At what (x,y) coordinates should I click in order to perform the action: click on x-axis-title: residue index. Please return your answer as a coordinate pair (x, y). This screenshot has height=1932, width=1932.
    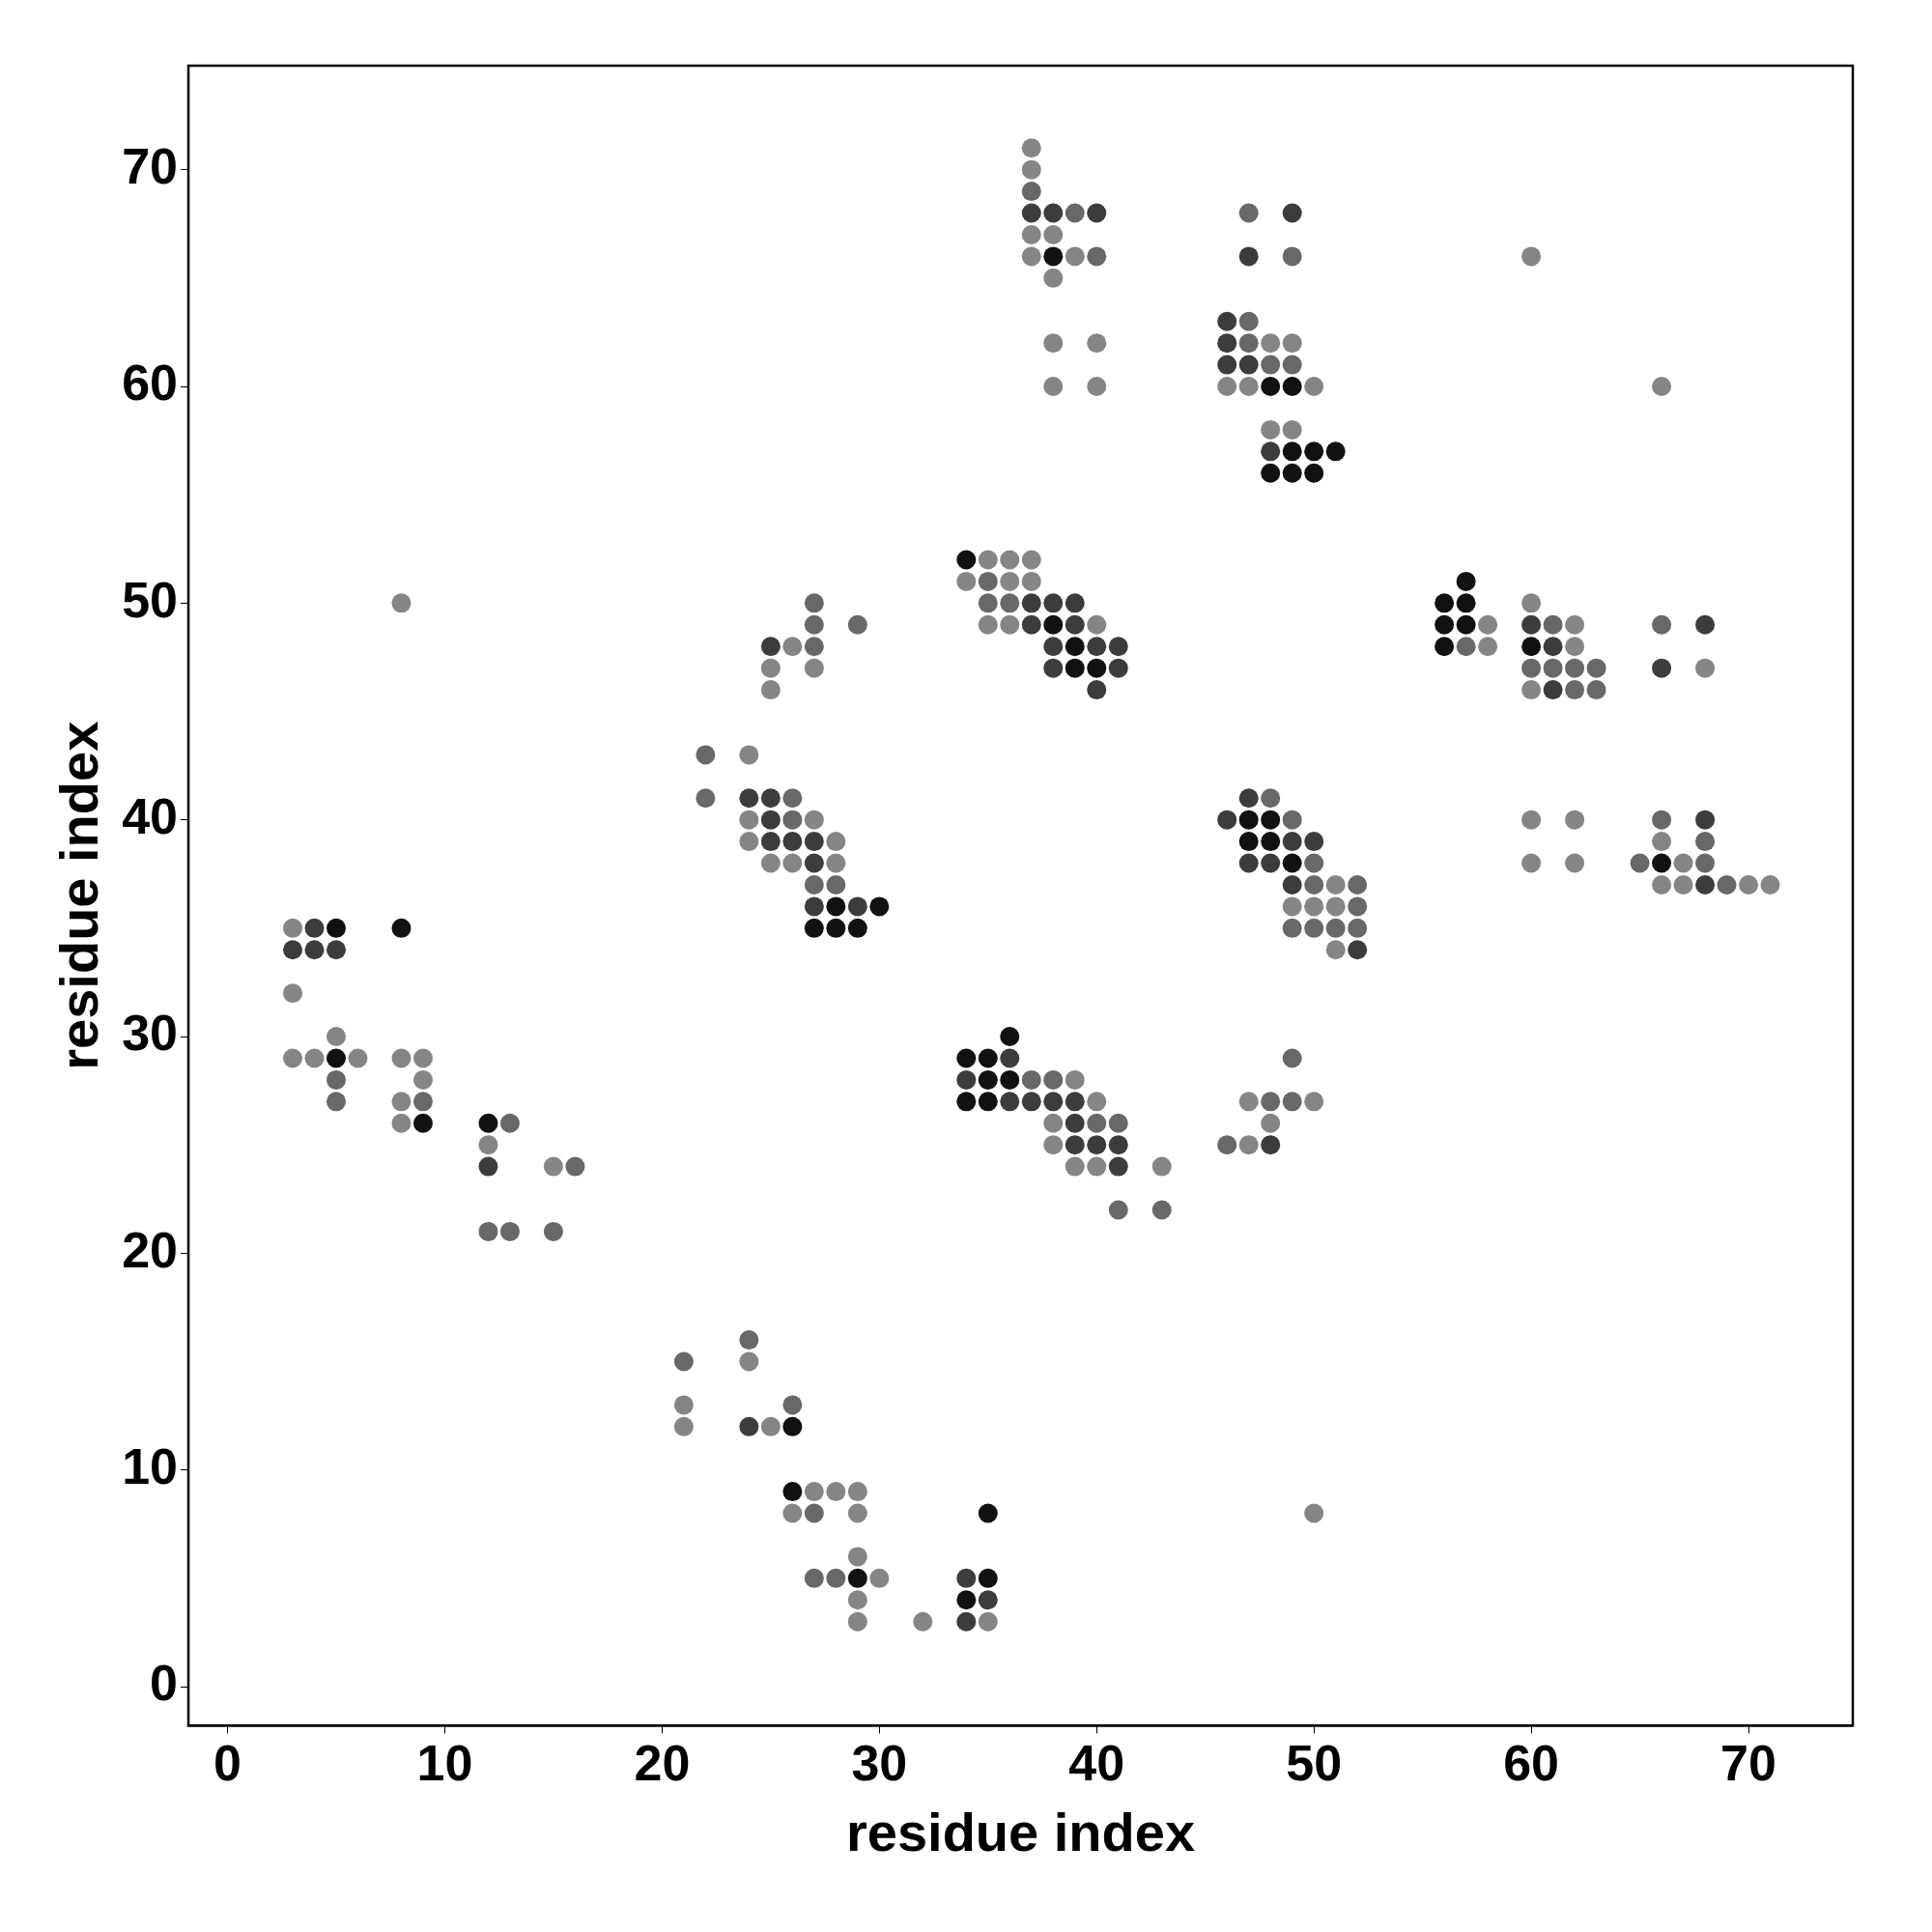
    Looking at the image, I should click on (1021, 1831).